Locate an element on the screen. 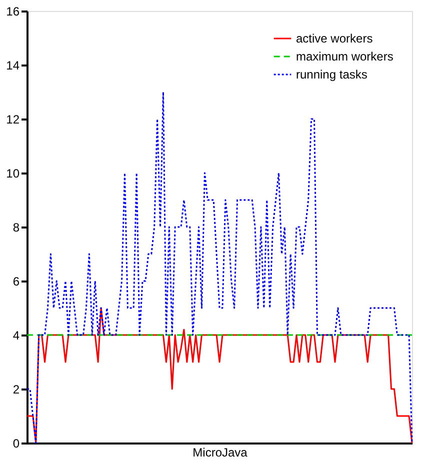 The image size is (426, 473). y-tick-label: 10 is located at coordinates (13, 173).